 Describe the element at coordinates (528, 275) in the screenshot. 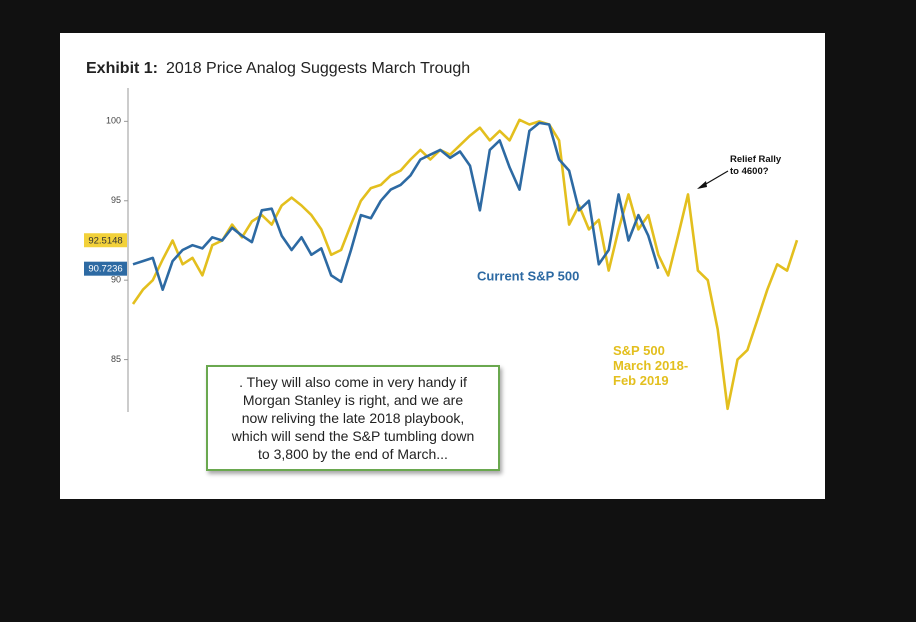

I see `legend-label: Current S&P 500` at that location.